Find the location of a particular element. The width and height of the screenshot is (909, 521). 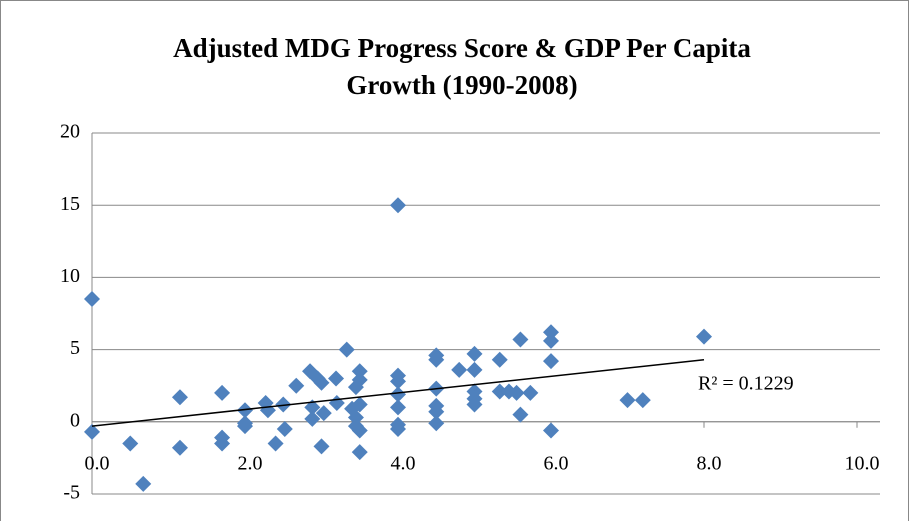

y-tick-label: 0 is located at coordinates (75, 420).